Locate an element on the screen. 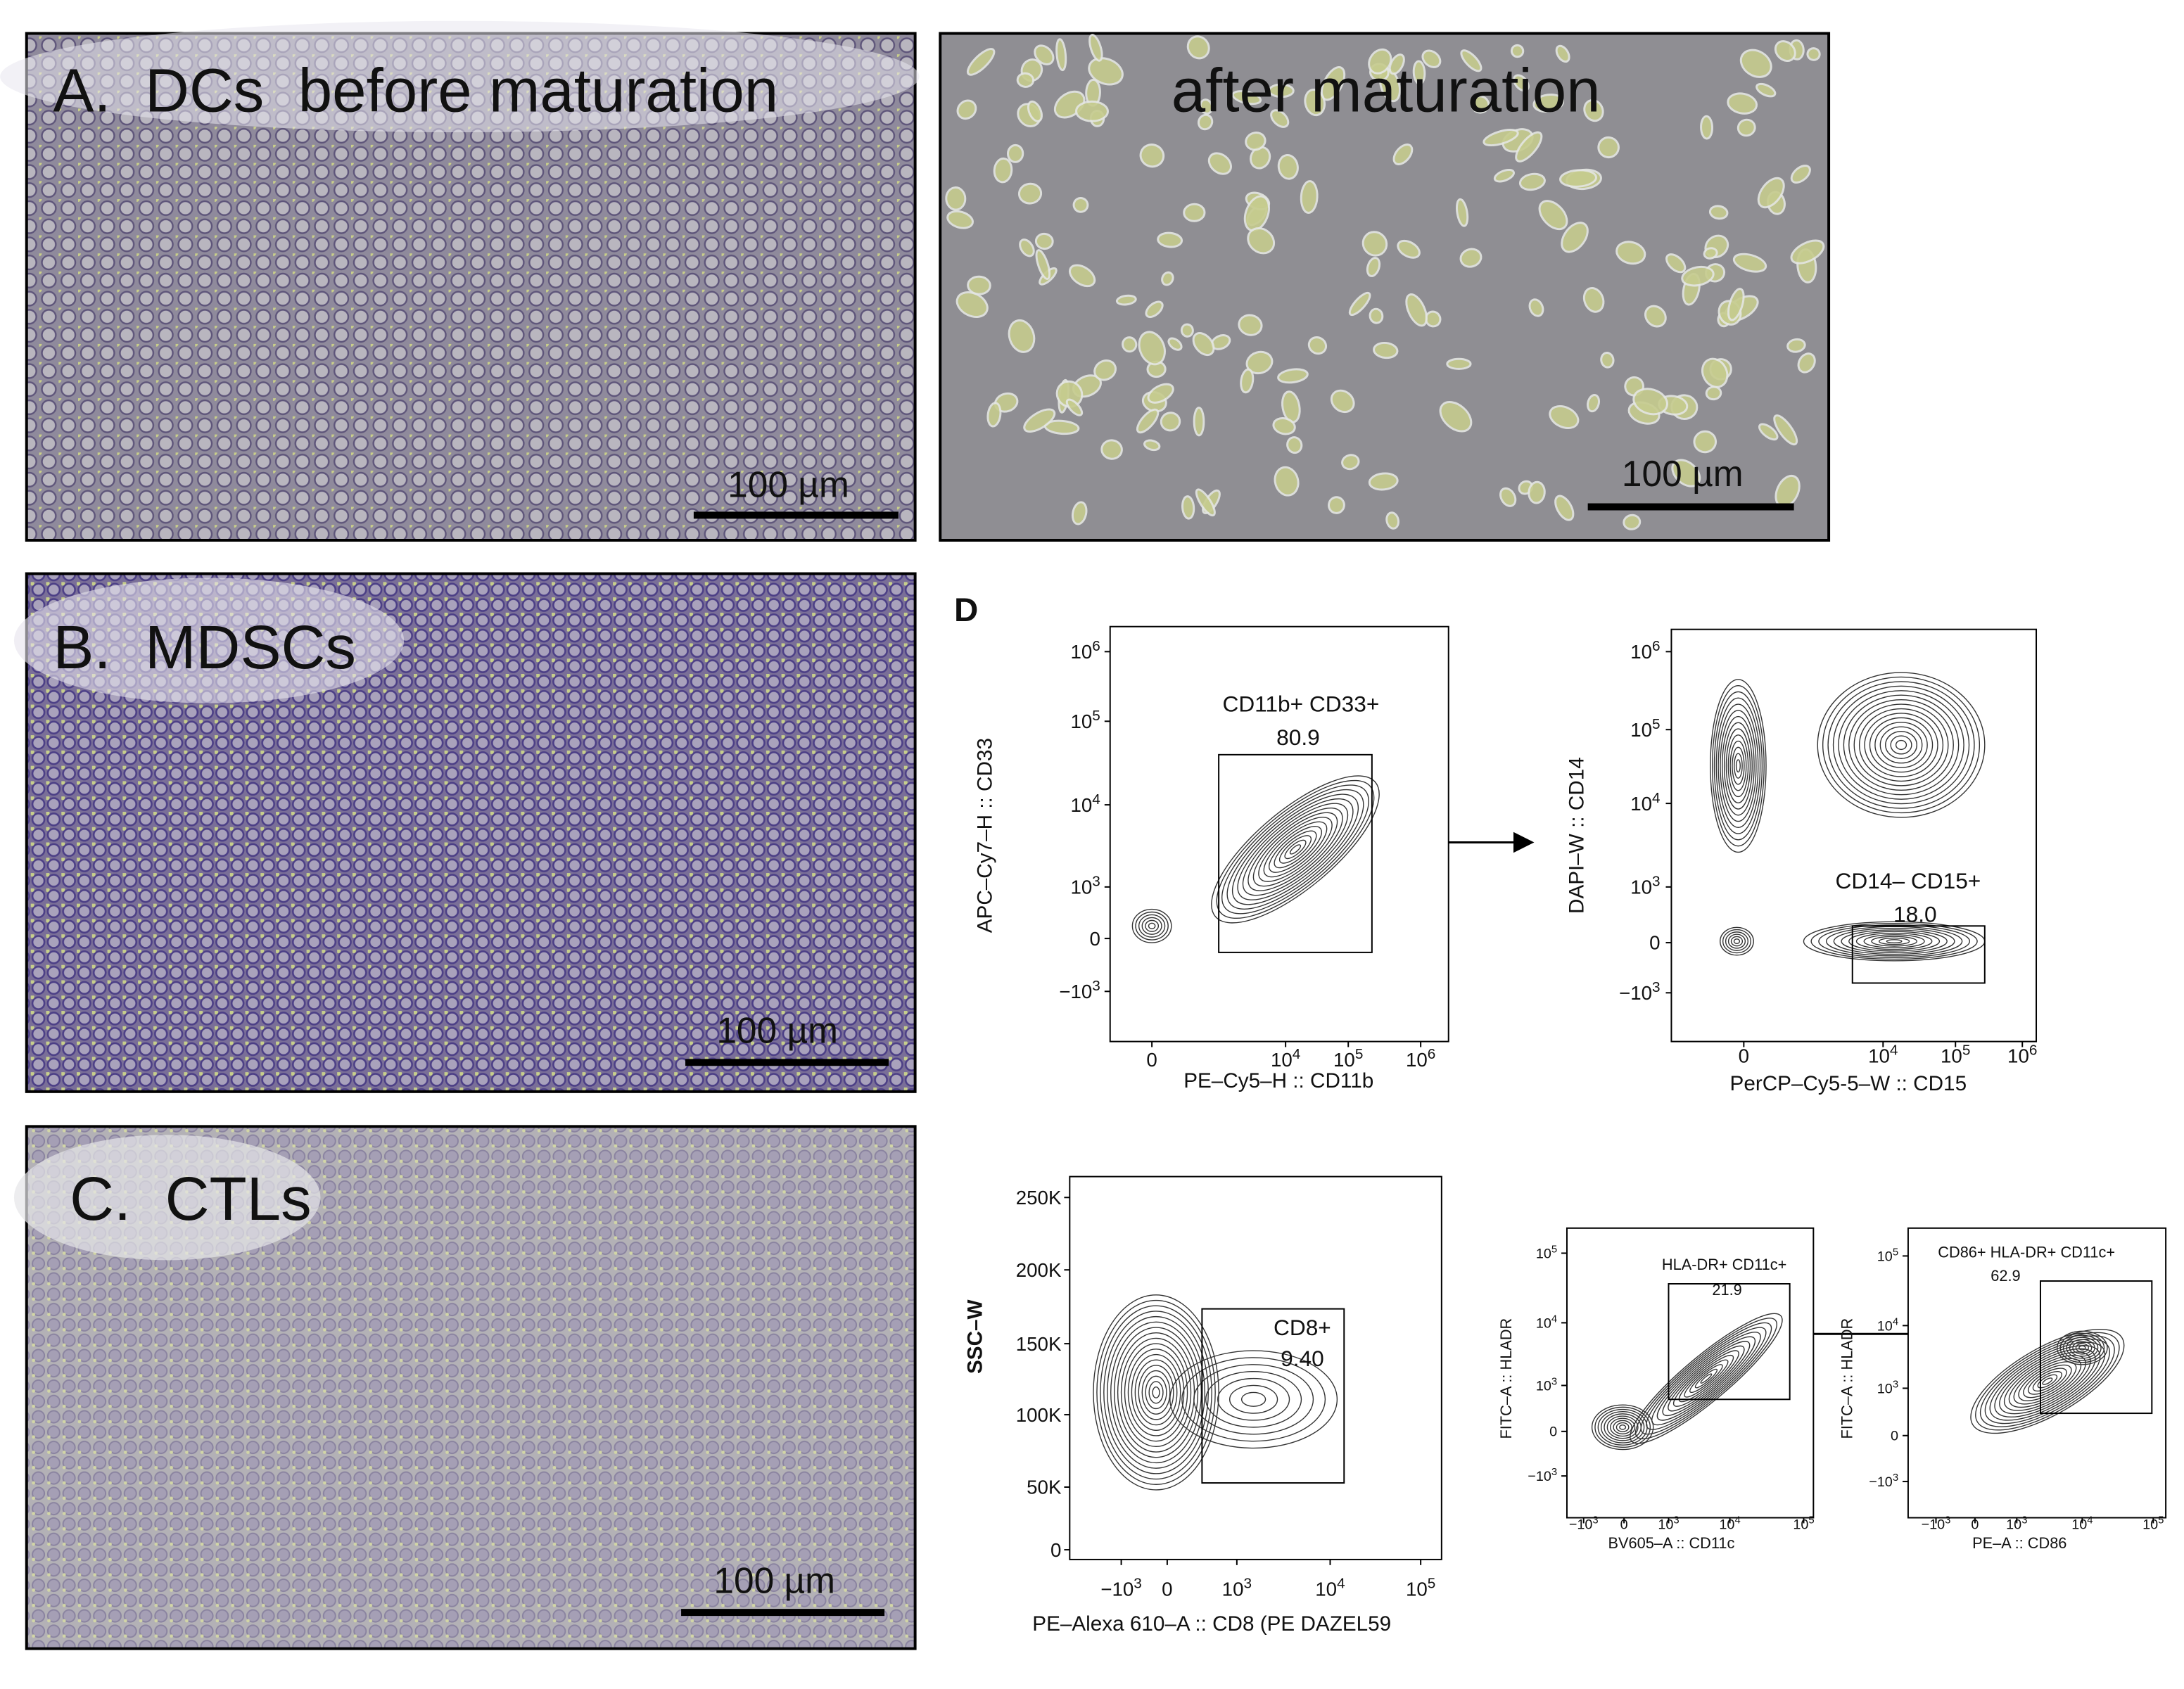 This screenshot has width=2184, height=1689. x-axis-label: PE–A :: CD86 is located at coordinates (2019, 1543).